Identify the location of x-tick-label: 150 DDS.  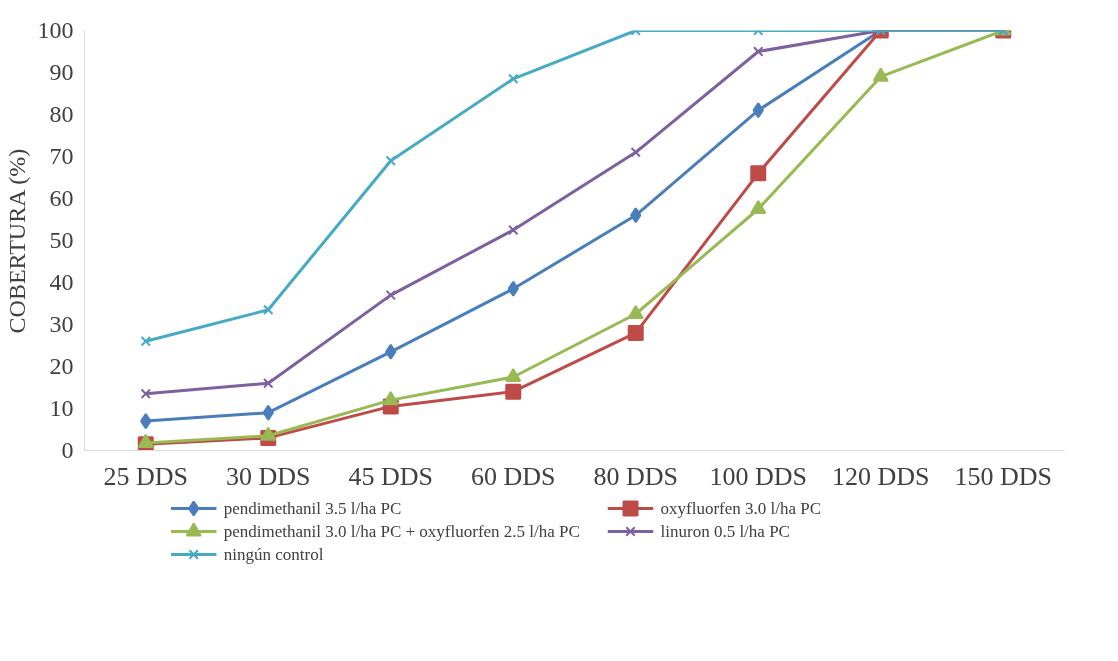
(1003, 476).